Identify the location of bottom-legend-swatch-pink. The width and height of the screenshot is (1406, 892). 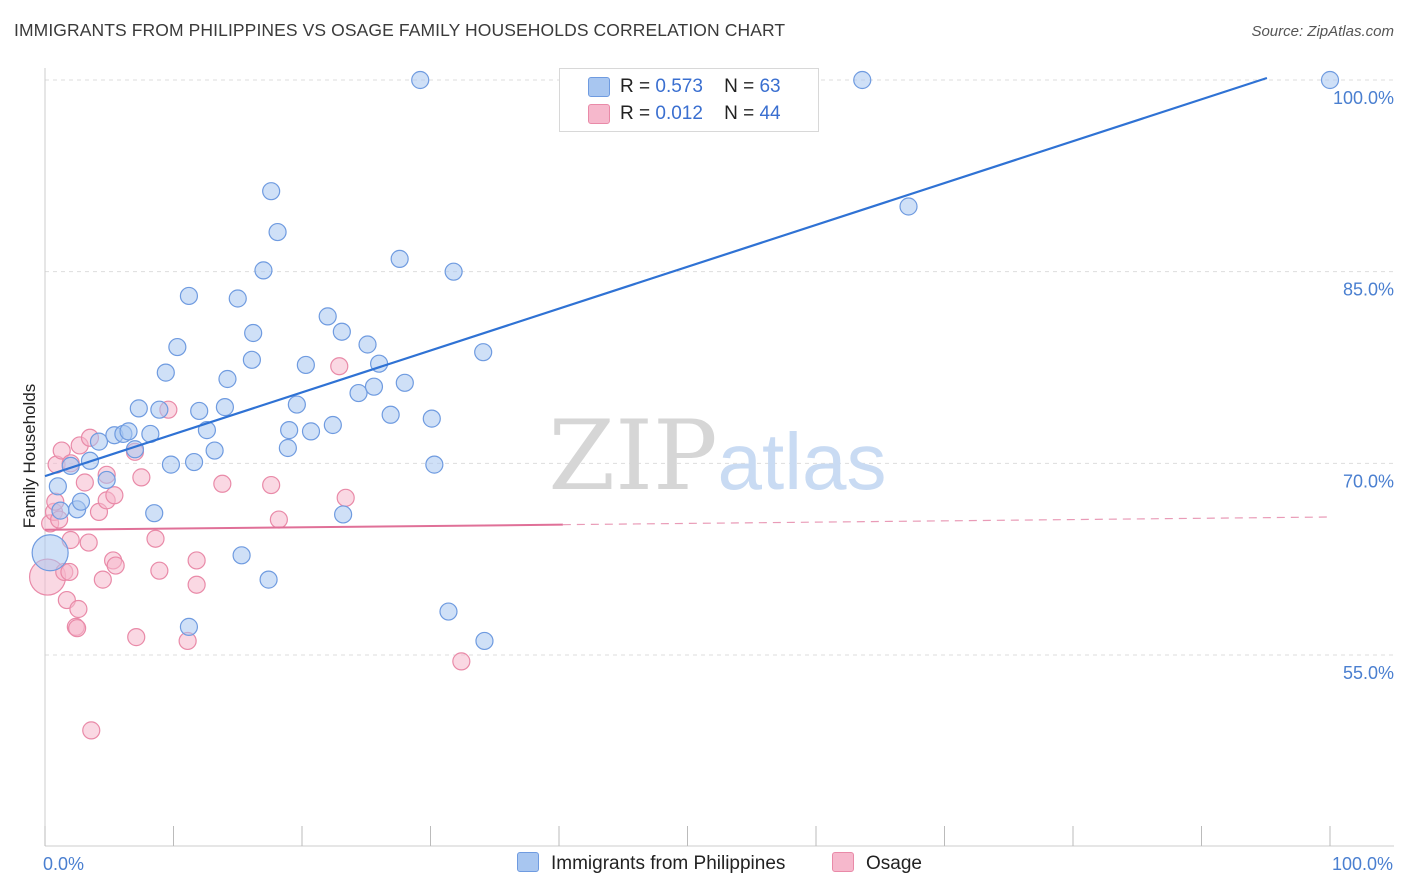
(843, 862).